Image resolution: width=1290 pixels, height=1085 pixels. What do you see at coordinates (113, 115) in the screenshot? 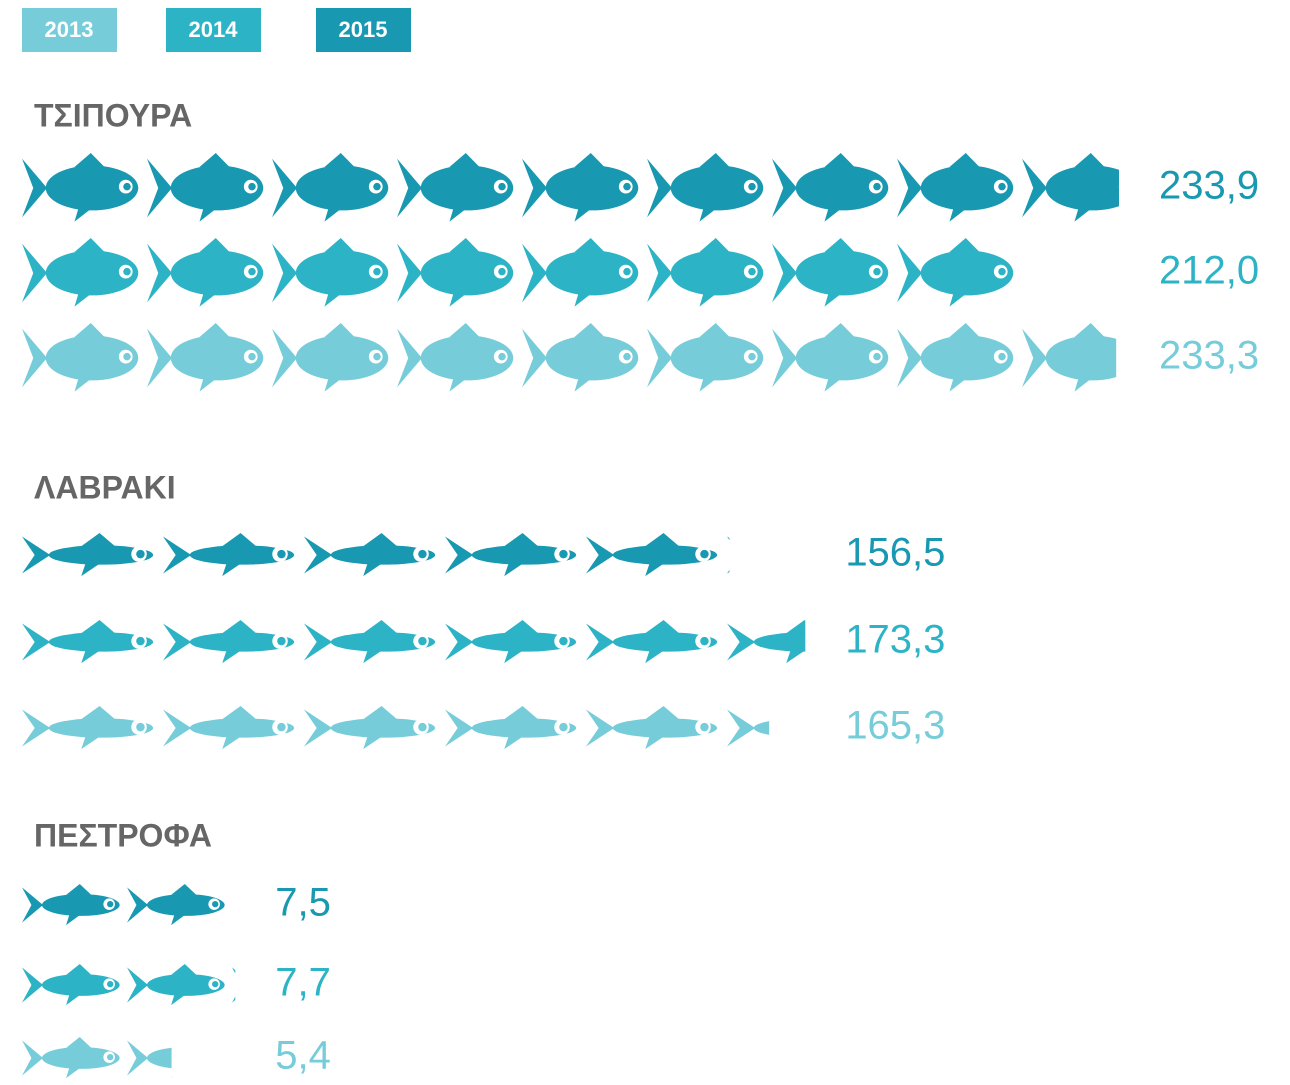
I see `group-title: ΤΣΙΠΟΥΡΑ` at bounding box center [113, 115].